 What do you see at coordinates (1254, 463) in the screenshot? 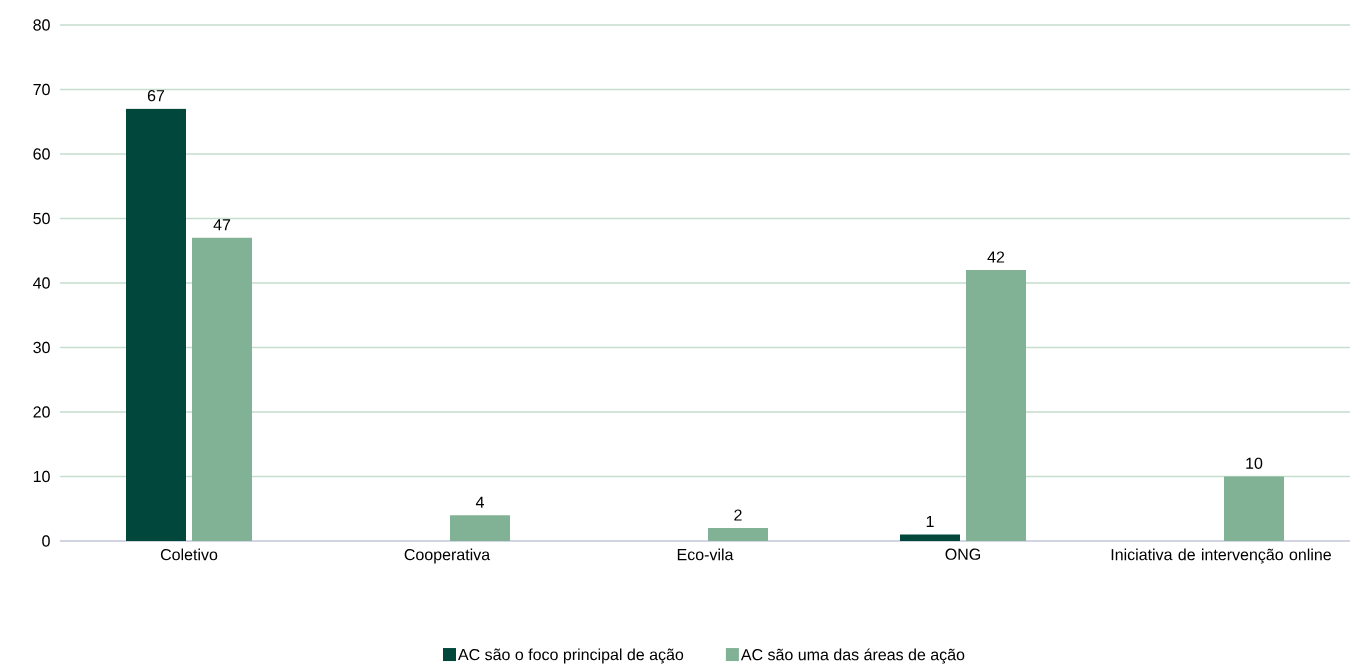
I see `data-label: 10` at bounding box center [1254, 463].